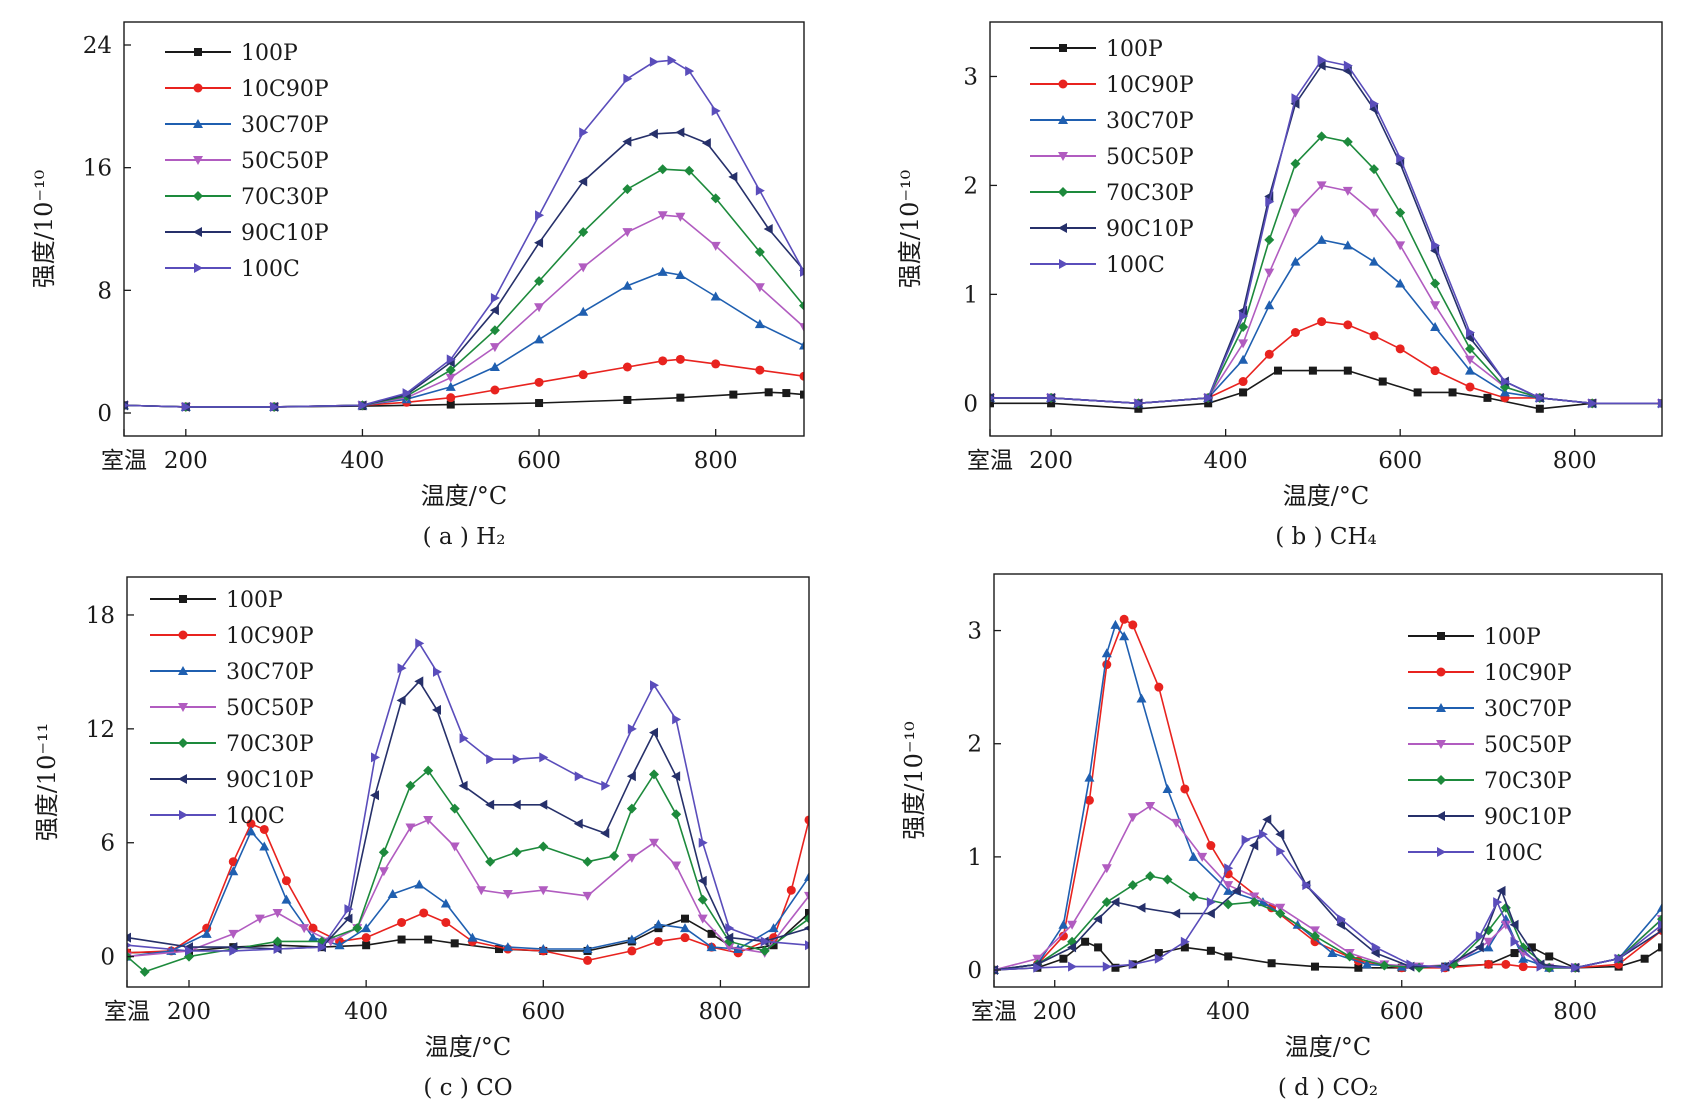 The width and height of the screenshot is (1690, 1120). What do you see at coordinates (974, 745) in the screenshot?
I see `y-tick-label: 2` at bounding box center [974, 745].